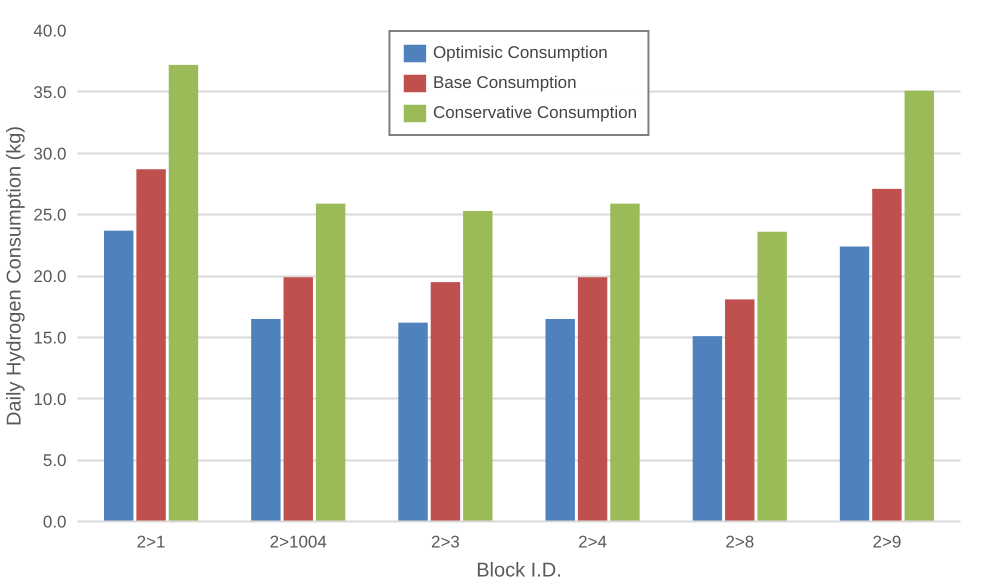  What do you see at coordinates (54, 522) in the screenshot?
I see `y-tick-label: 0.0` at bounding box center [54, 522].